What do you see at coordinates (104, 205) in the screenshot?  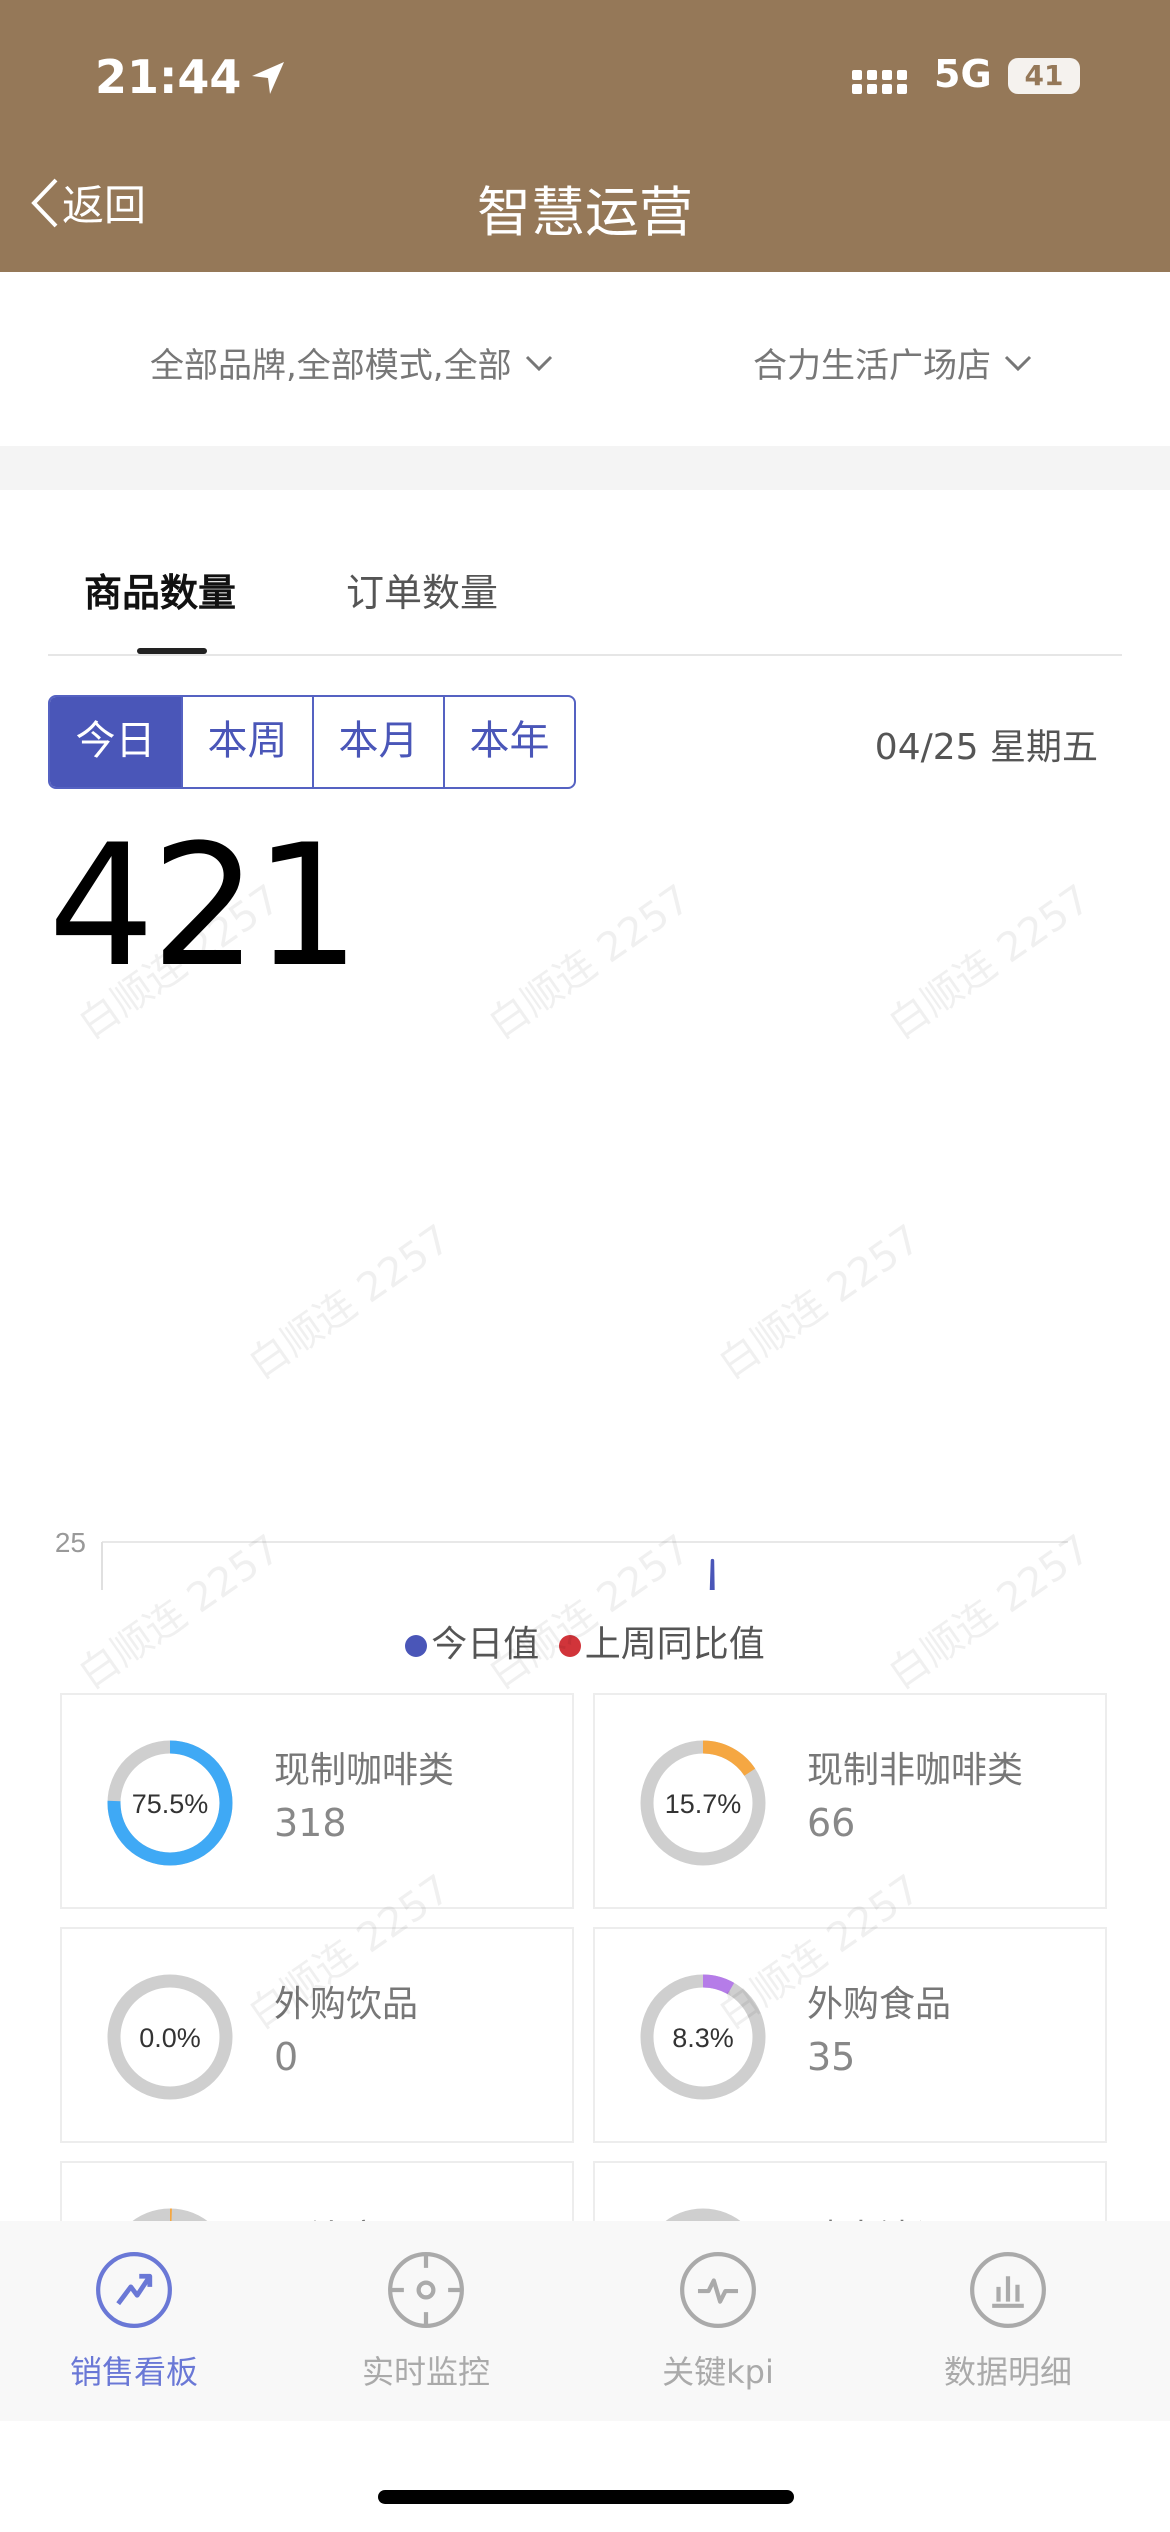 I see `back-label: 返回` at bounding box center [104, 205].